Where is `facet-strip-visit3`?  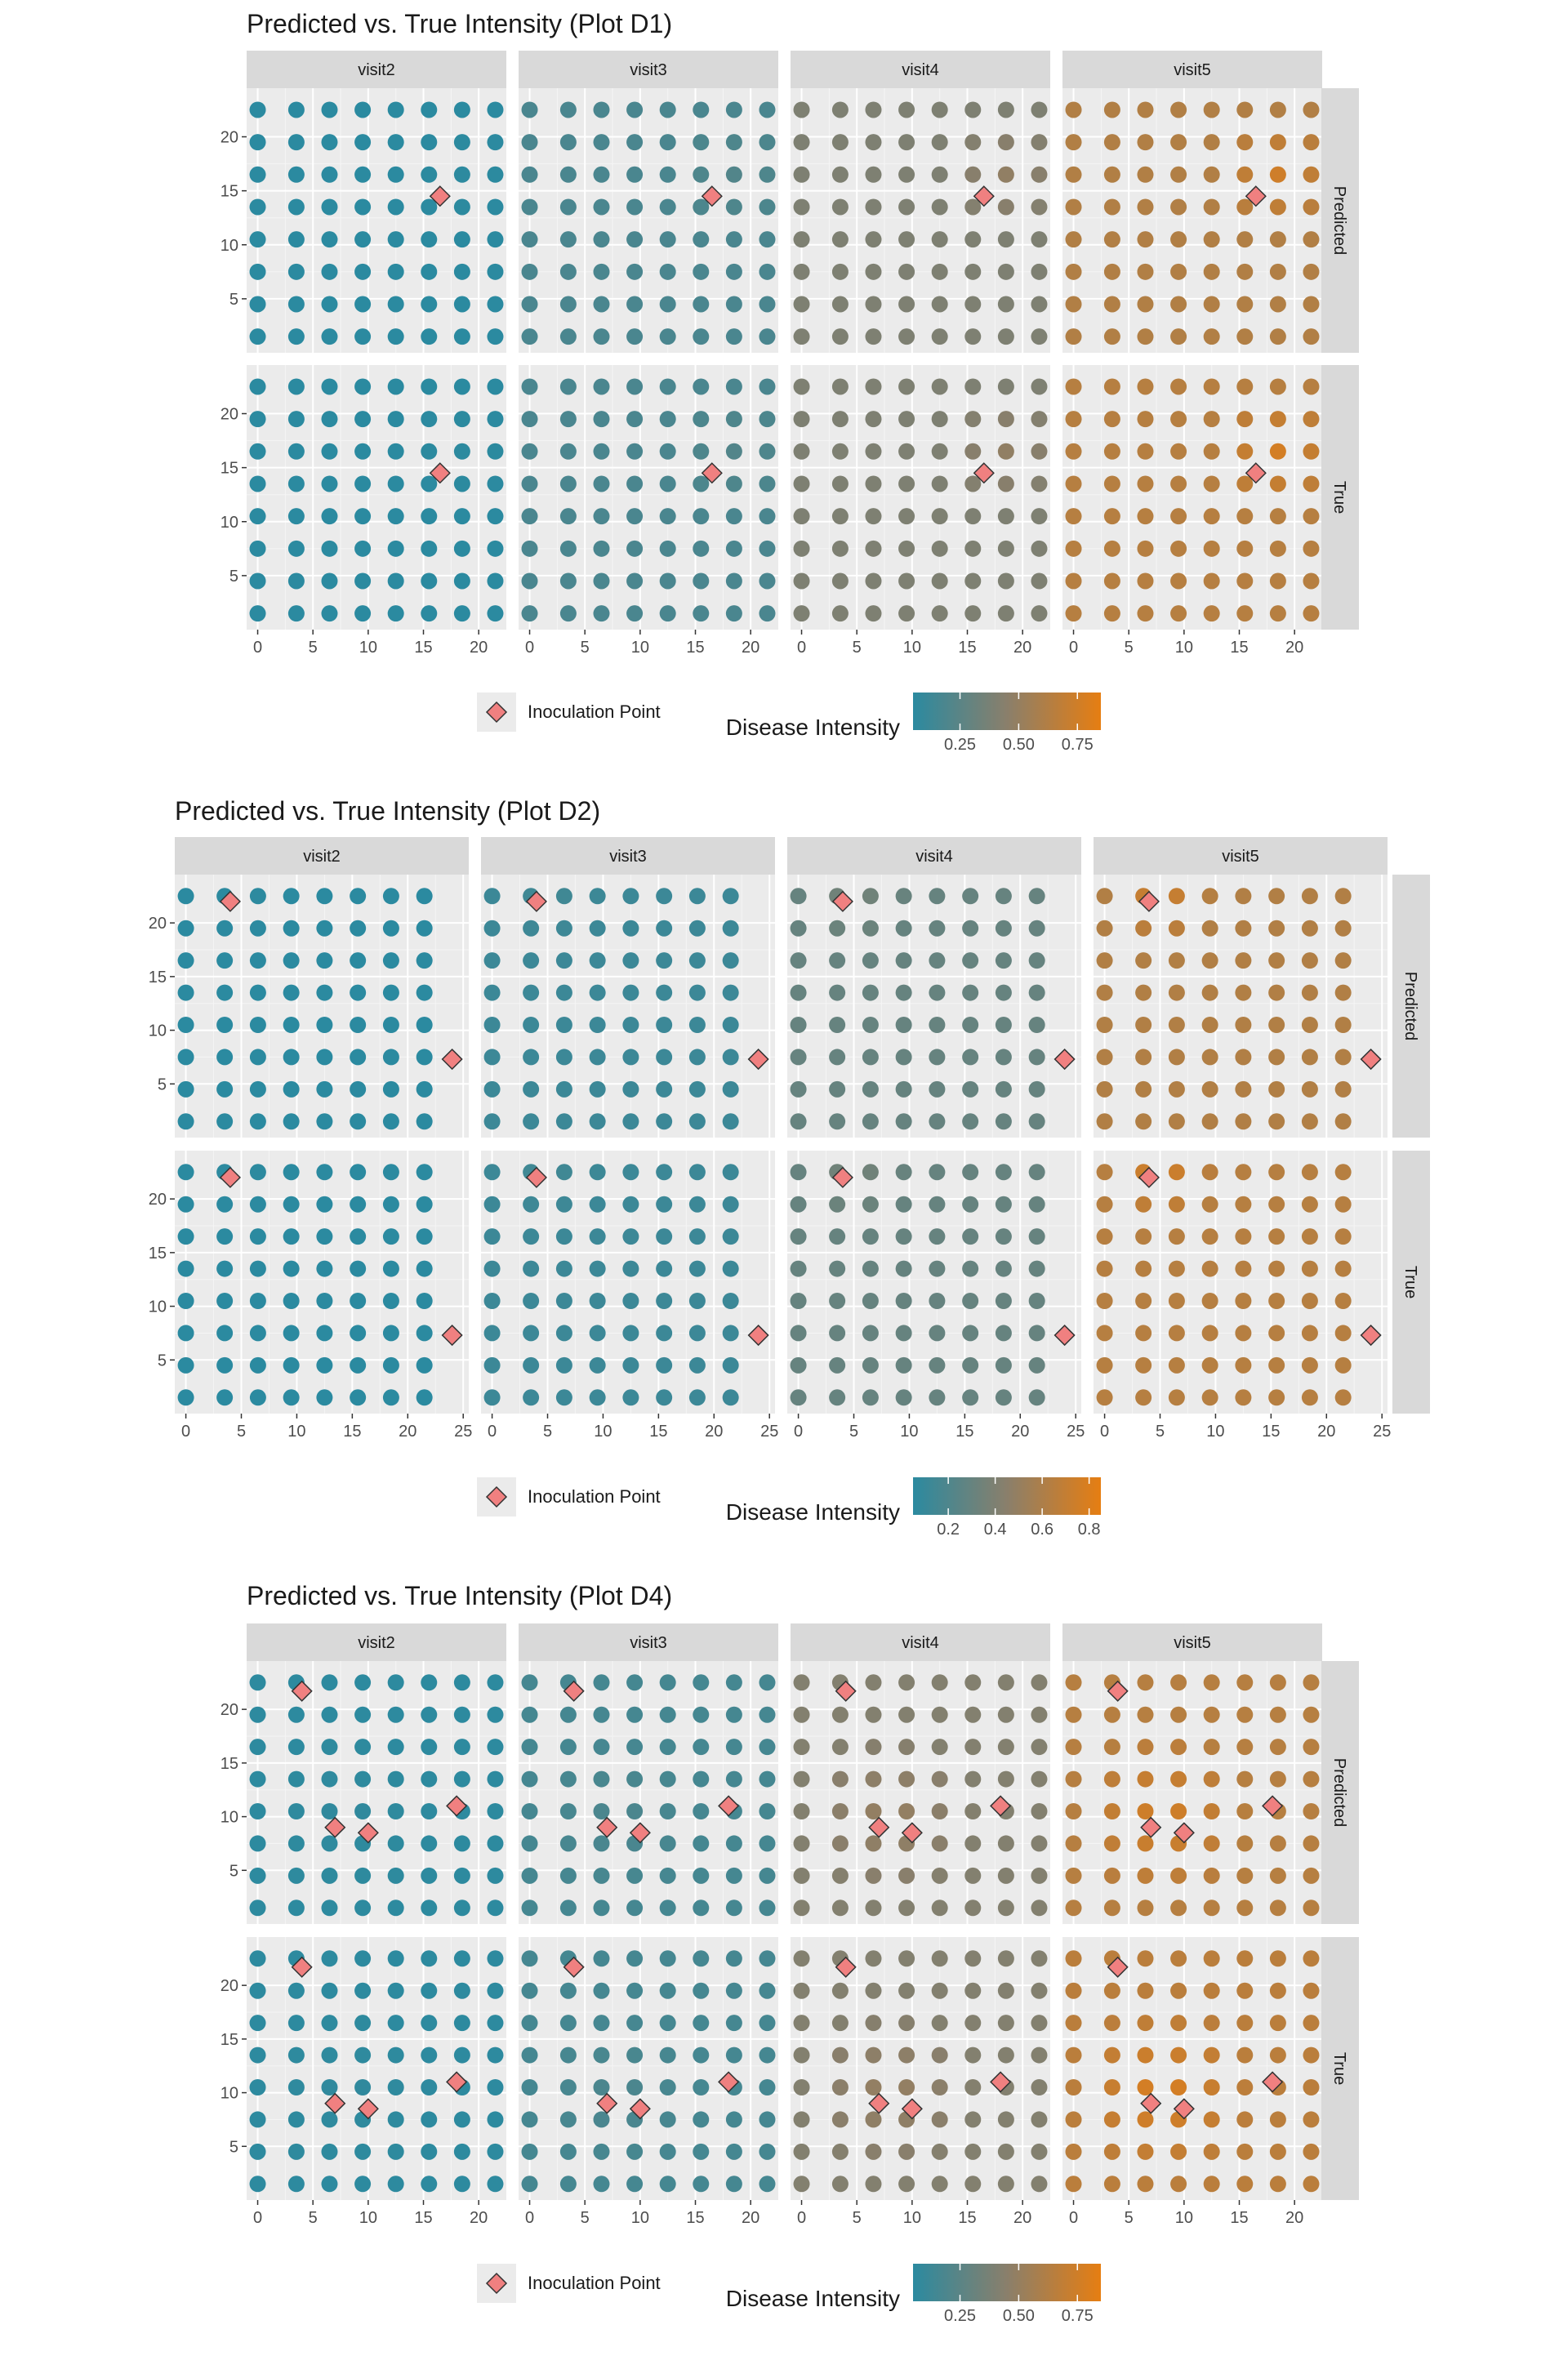
facet-strip-visit3 is located at coordinates (628, 856).